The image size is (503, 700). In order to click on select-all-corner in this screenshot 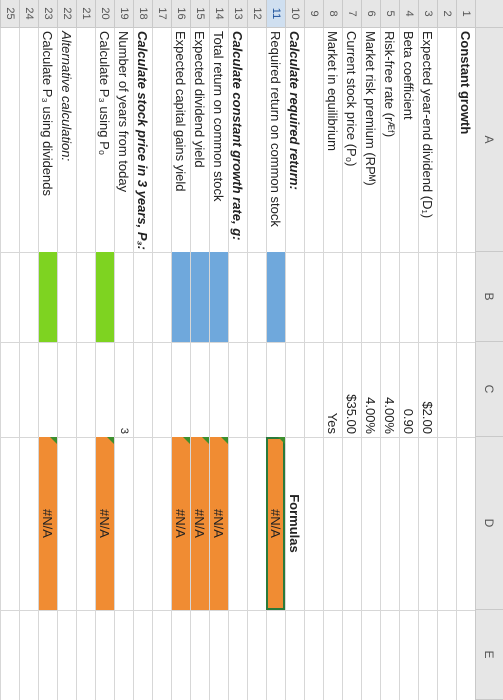, I will do `click(489, 14)`.